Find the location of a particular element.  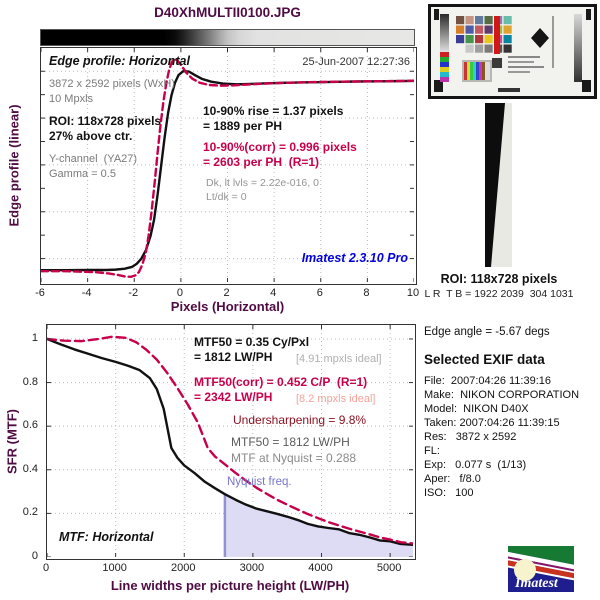

imatest-version-watermark: Imatest 2.3.10 Pro is located at coordinates (354, 258).